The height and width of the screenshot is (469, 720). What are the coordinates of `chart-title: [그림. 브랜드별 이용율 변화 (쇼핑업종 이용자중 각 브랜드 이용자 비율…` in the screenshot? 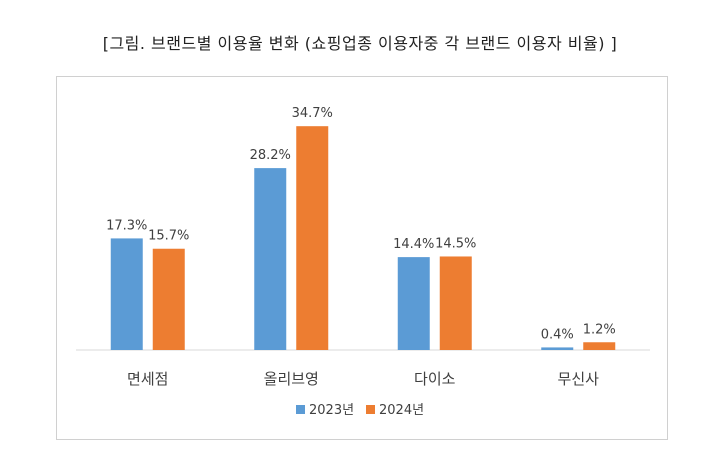 It's located at (360, 43).